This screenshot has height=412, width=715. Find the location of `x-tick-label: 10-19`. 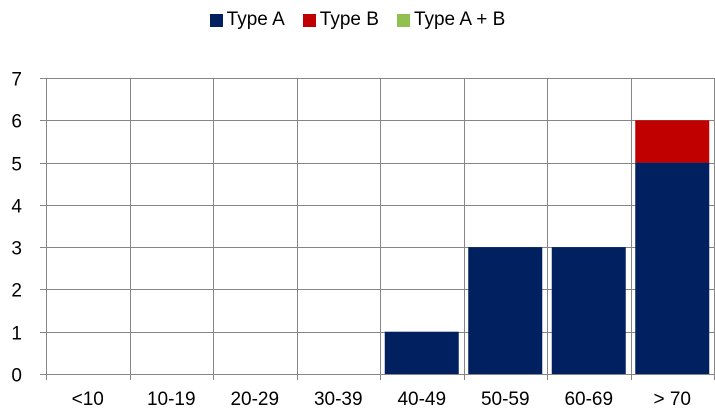

x-tick-label: 10-19 is located at coordinates (171, 399).